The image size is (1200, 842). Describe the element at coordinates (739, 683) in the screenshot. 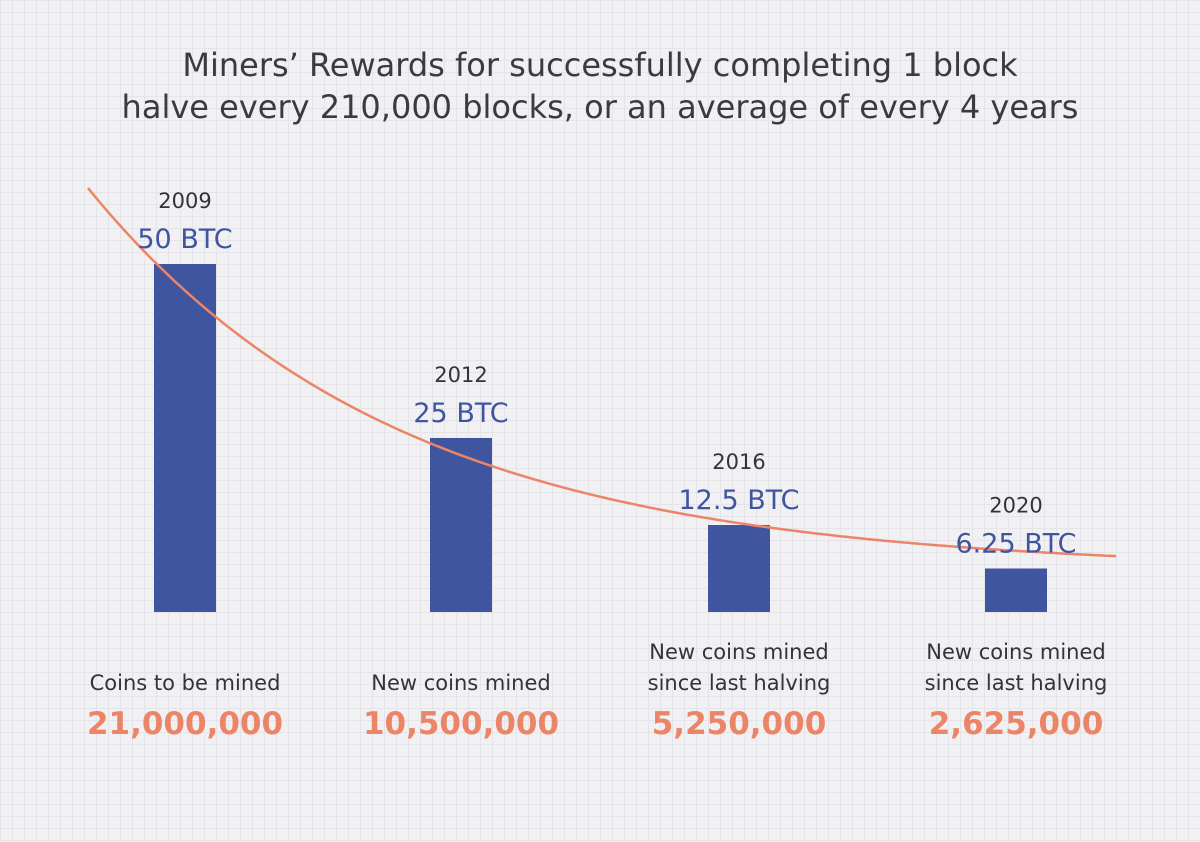

I see `caption-2016-line-2: since last halving` at that location.